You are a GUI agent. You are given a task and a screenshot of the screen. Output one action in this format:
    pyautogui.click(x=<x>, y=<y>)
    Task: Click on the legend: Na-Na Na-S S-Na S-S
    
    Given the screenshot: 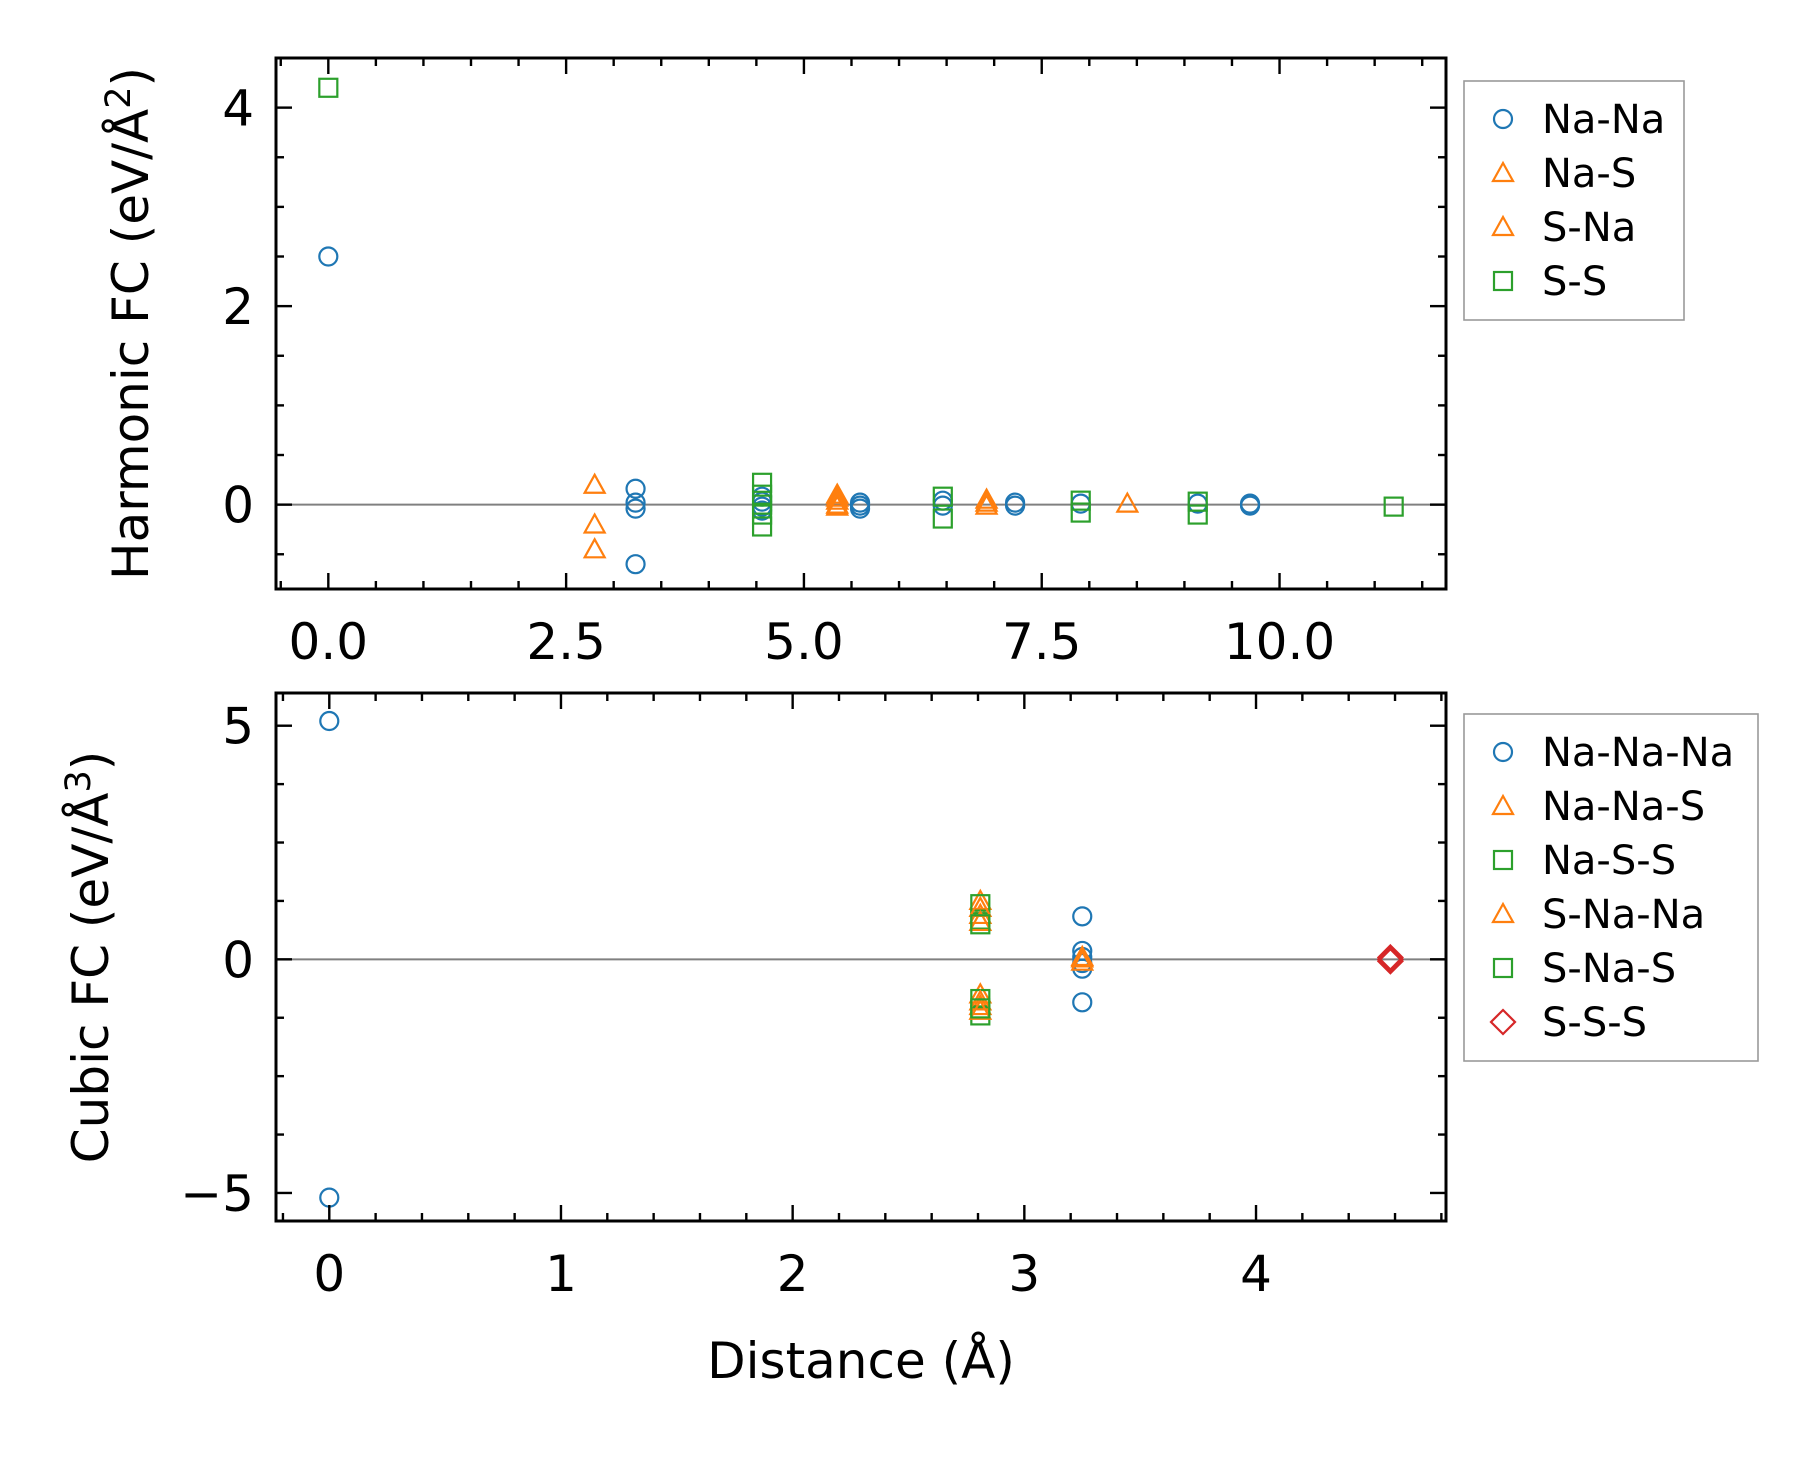 What is the action you would take?
    pyautogui.click(x=1574, y=200)
    